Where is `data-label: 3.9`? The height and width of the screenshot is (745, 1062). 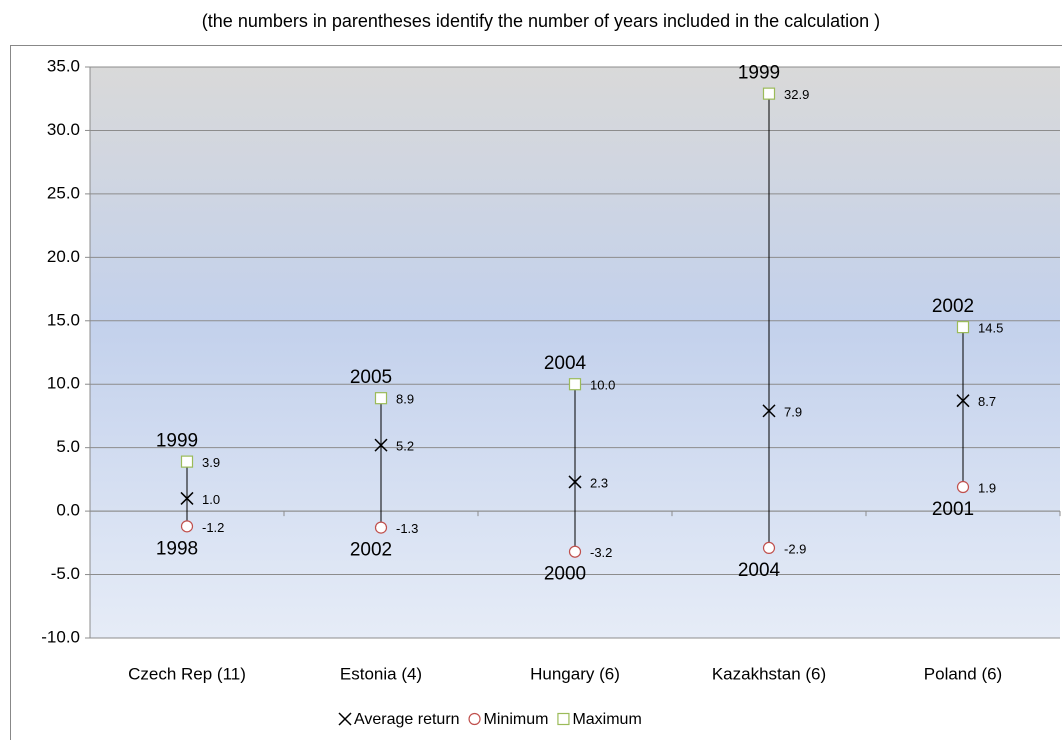
data-label: 3.9 is located at coordinates (211, 462).